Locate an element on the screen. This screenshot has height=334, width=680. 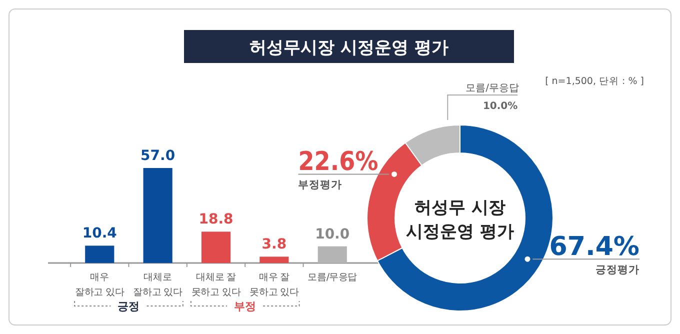
x-tick-label: 대체로 잘 못하고 있다 is located at coordinates (216, 285).